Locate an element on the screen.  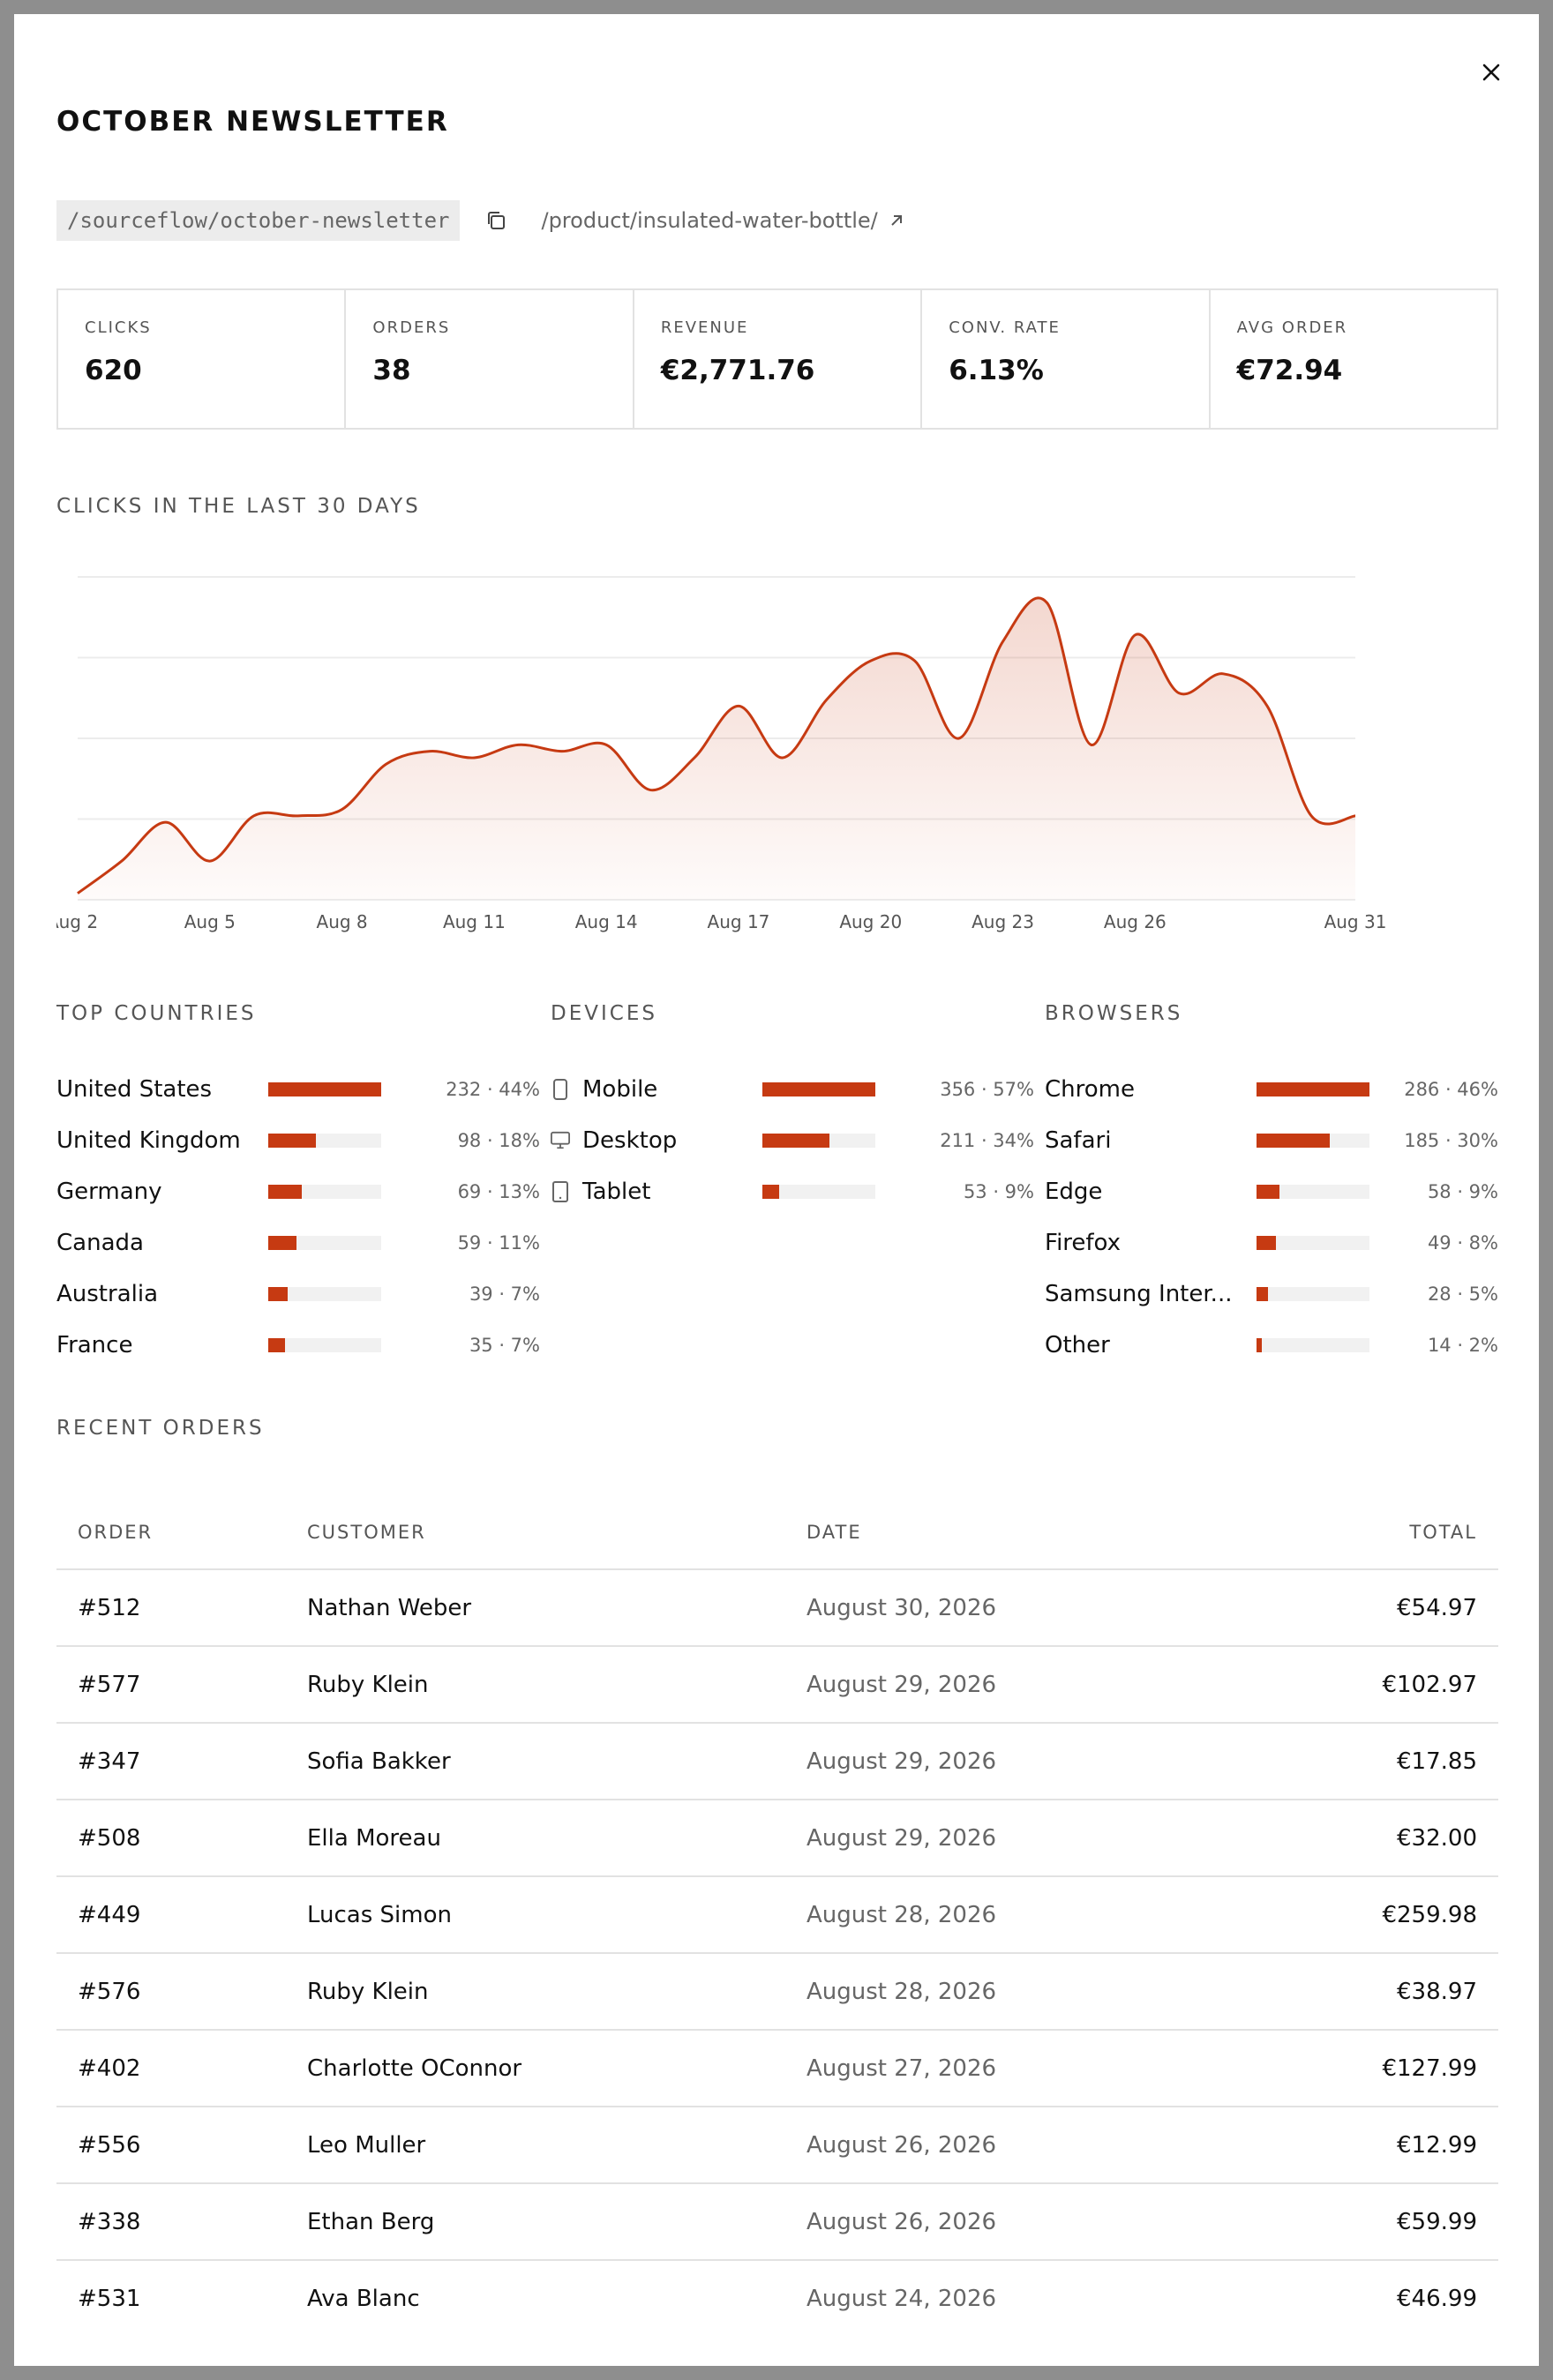
x-tick-label: Aug 23 is located at coordinates (1003, 921).